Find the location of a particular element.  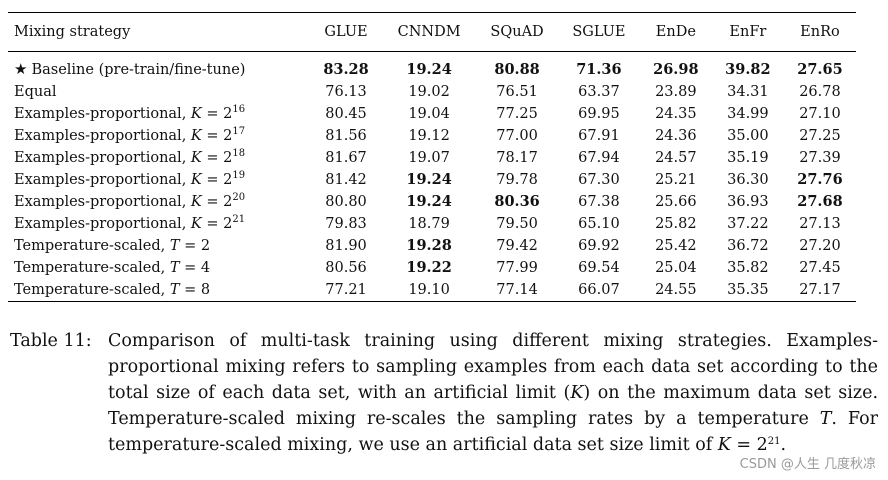

value-cell: 18.79 is located at coordinates (429, 224).